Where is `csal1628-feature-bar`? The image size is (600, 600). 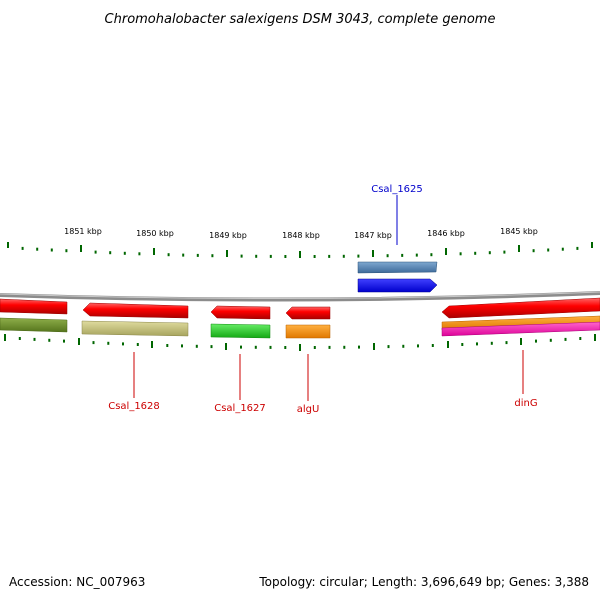 csal1628-feature-bar is located at coordinates (135, 328).